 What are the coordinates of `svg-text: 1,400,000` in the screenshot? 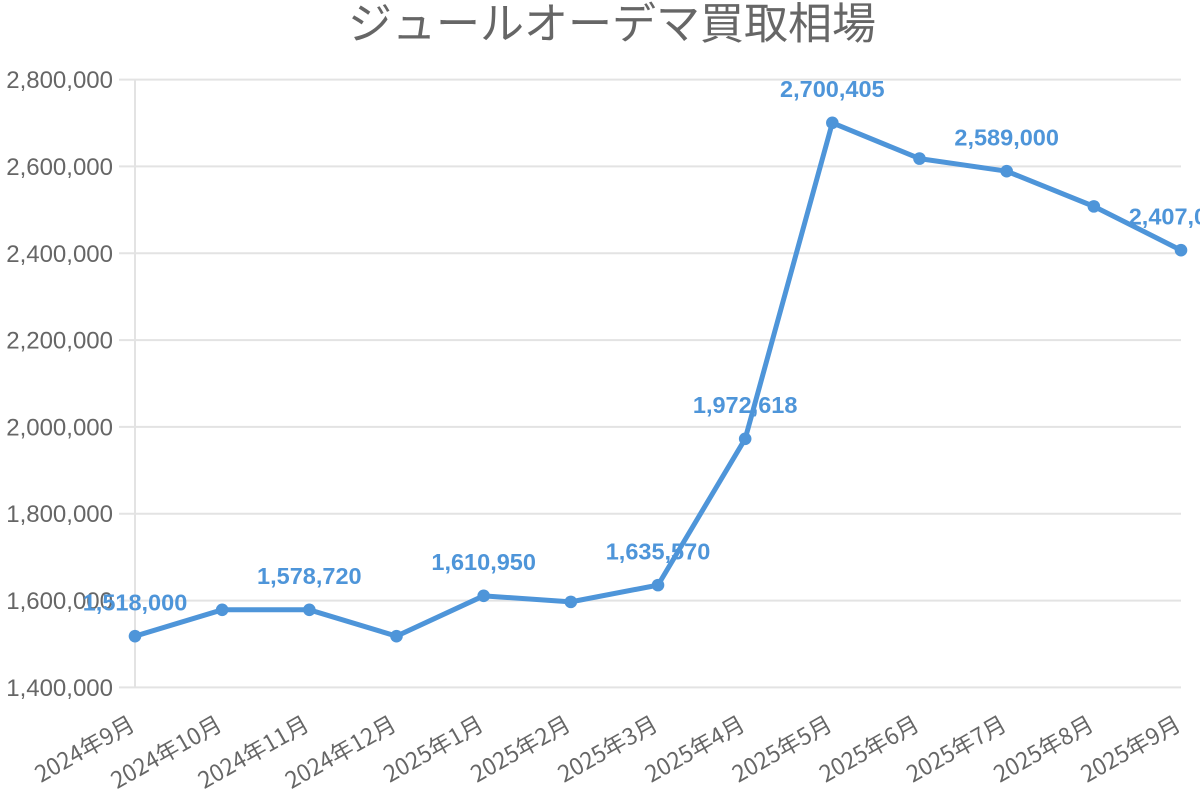 It's located at (59, 688).